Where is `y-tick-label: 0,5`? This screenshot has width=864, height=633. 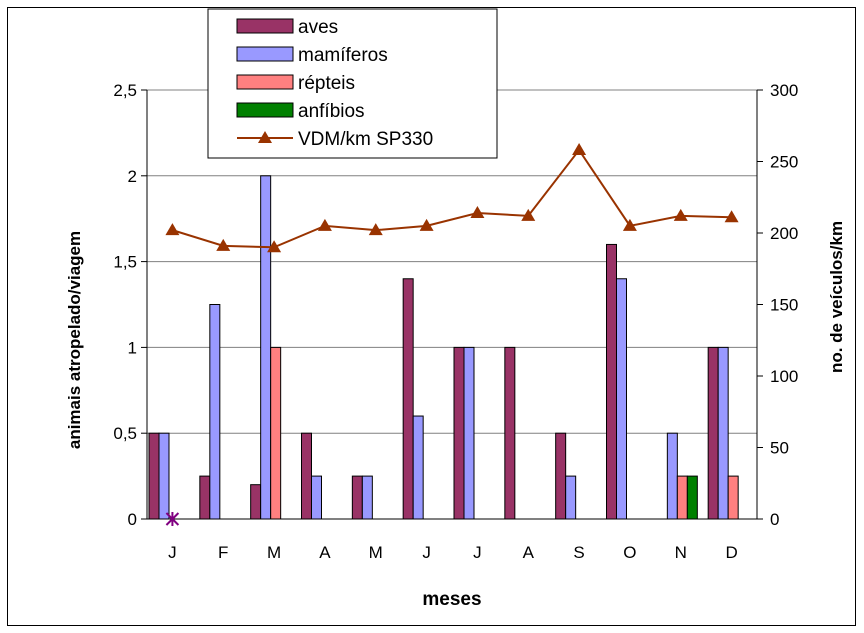
y-tick-label: 0,5 is located at coordinates (125, 433).